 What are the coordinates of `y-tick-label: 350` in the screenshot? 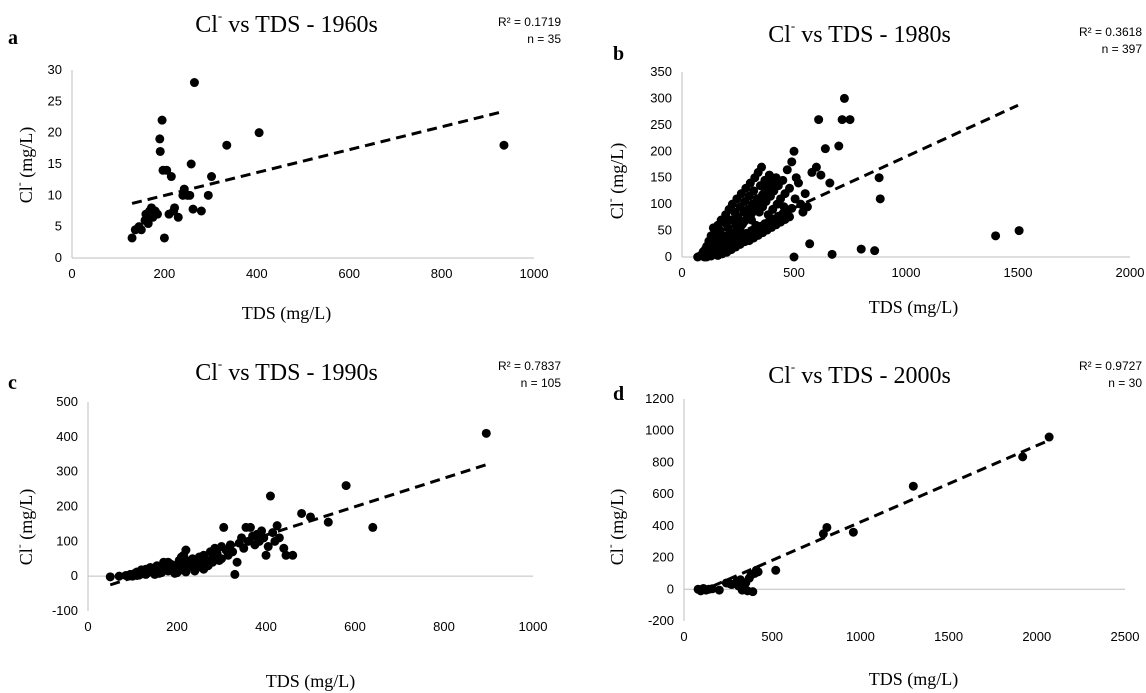 It's located at (661, 71).